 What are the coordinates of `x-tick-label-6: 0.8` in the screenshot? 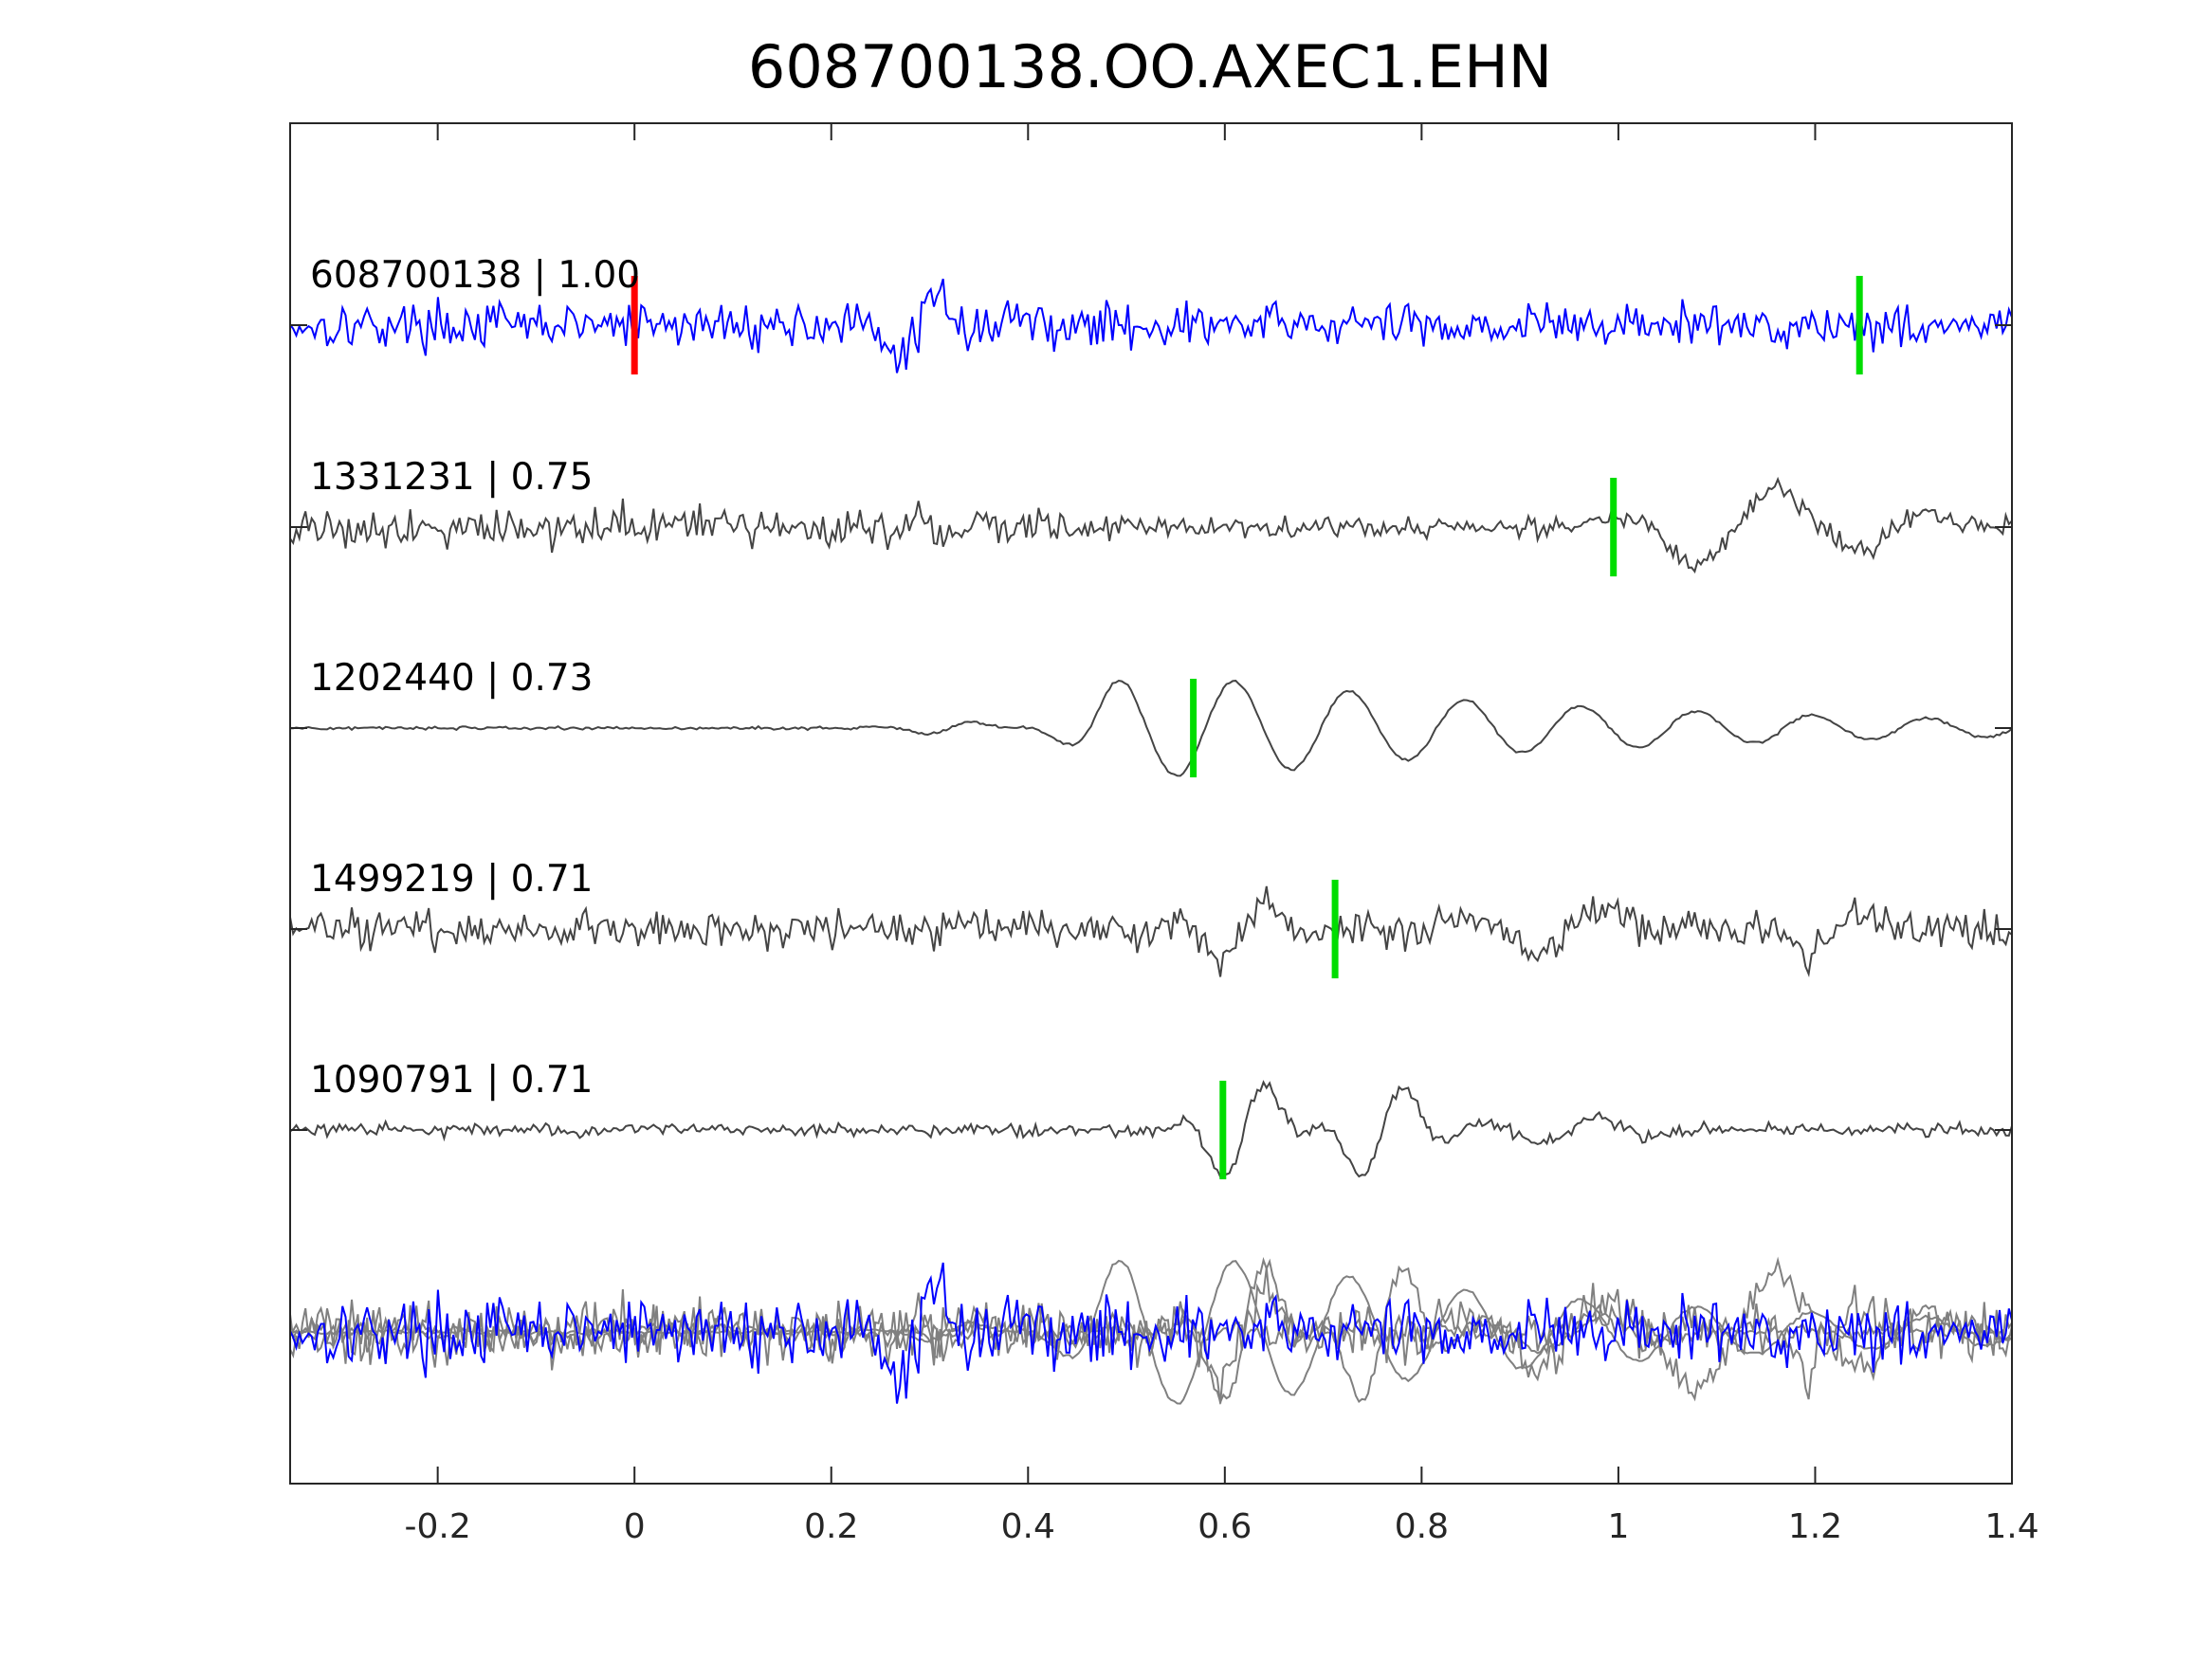 It's located at (1422, 1526).